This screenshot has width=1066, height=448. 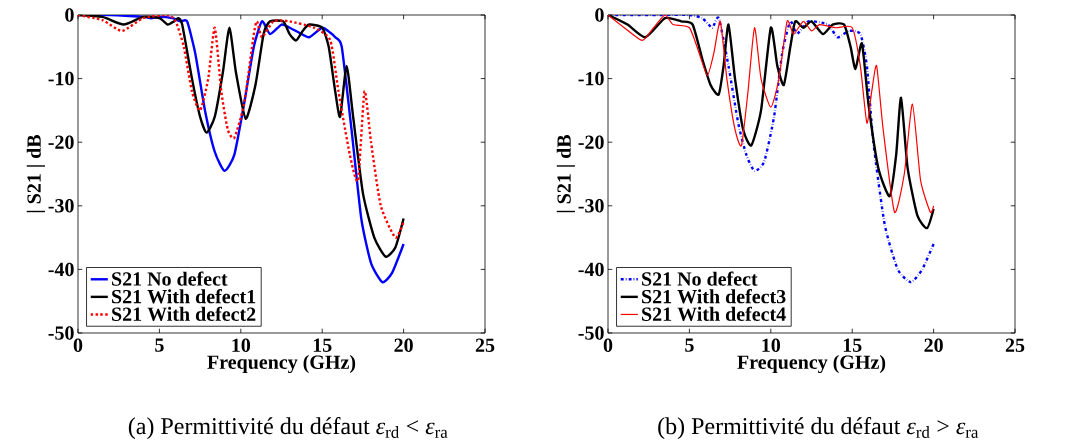 I want to click on text: (b) Permittivité du défaut ε$_{rd}$ > ε$_{ra}$, so click(x=818, y=428).